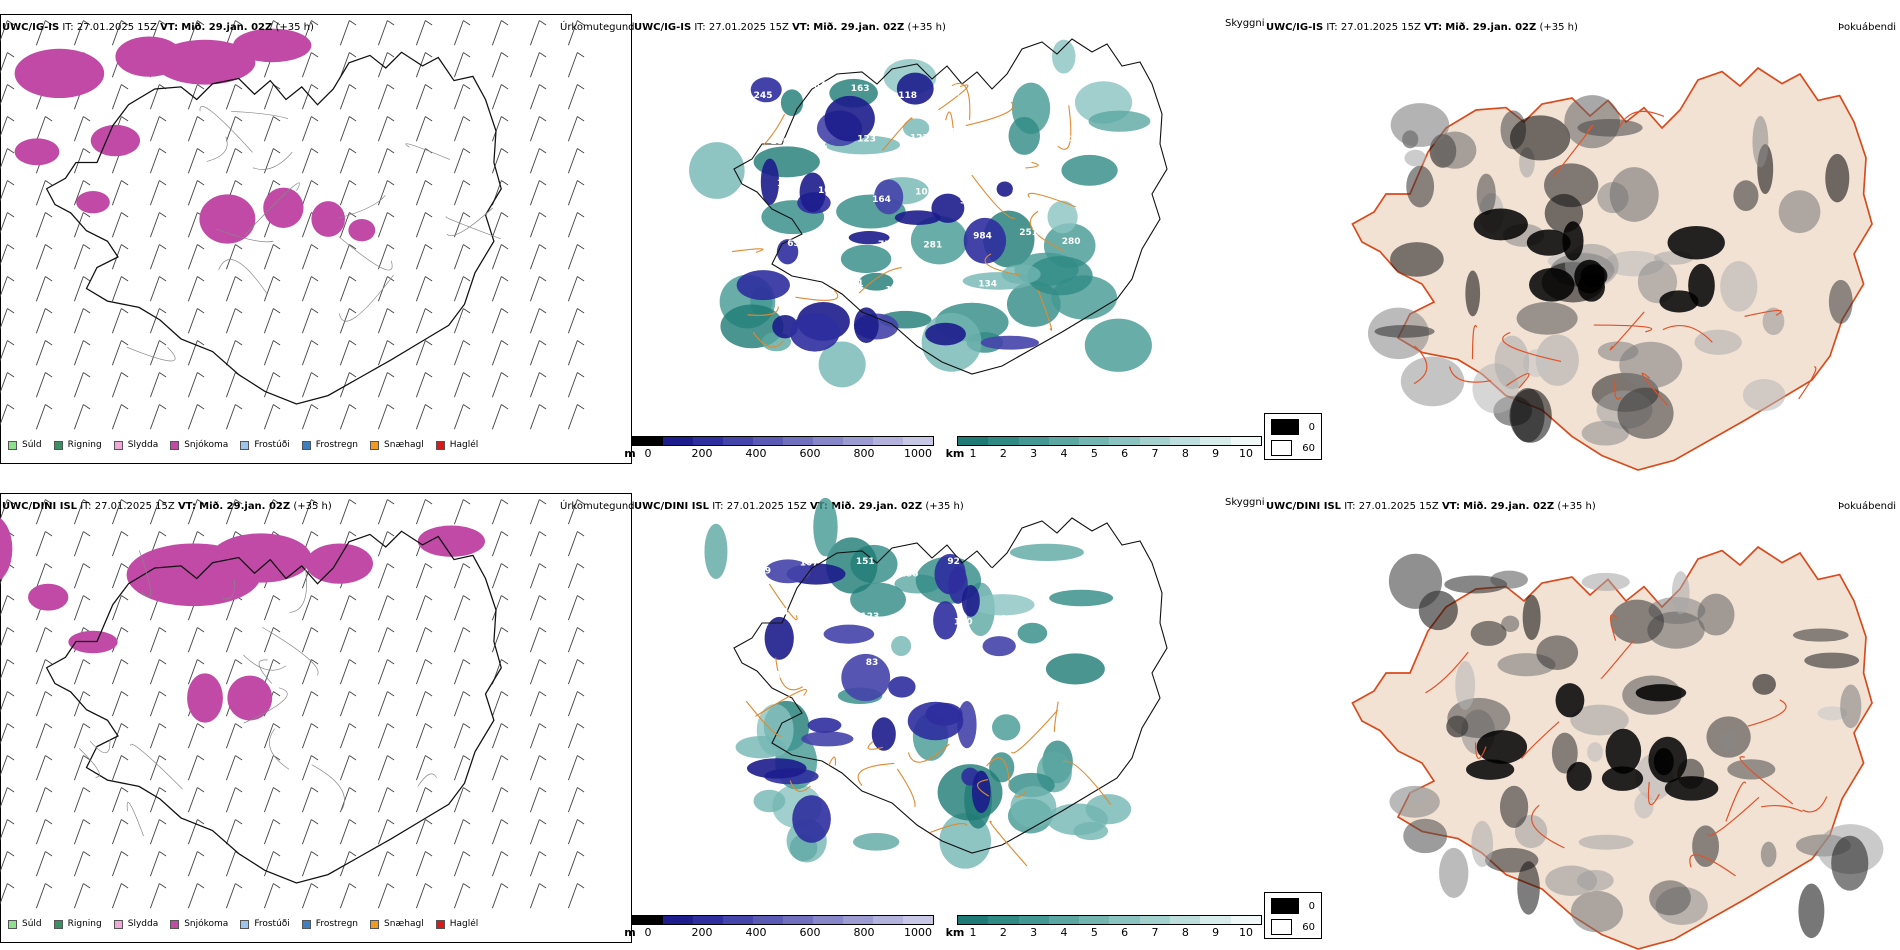  I want to click on ceiling-label: 151, so click(865, 562).